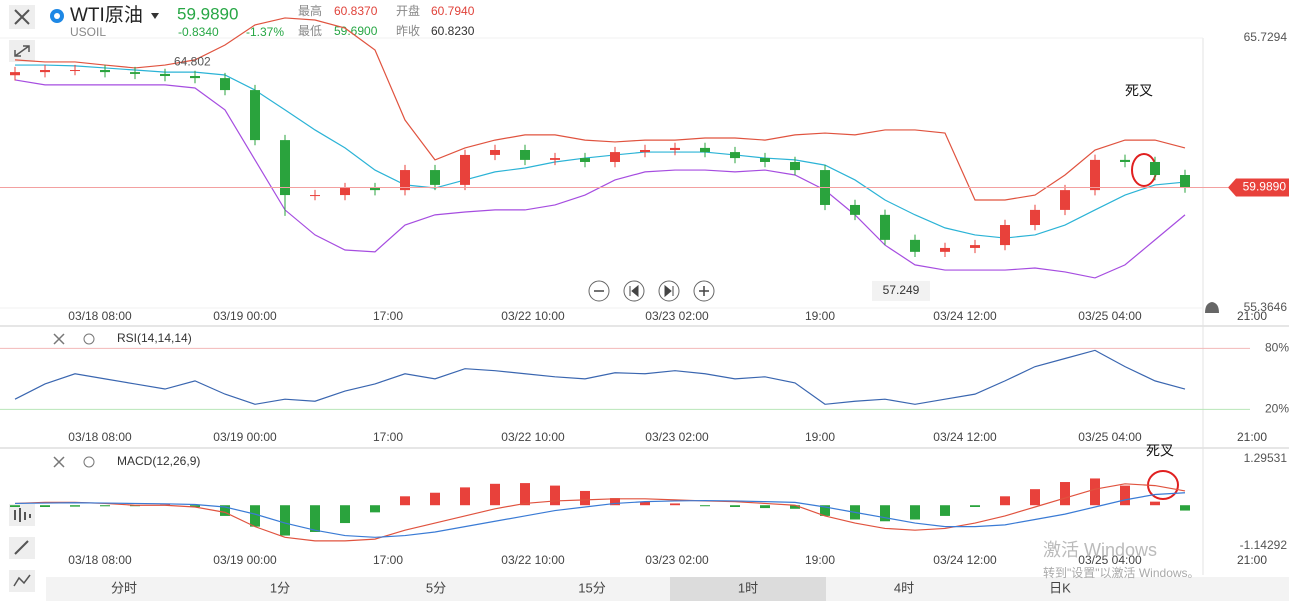 The height and width of the screenshot is (605, 1289). Describe the element at coordinates (1110, 316) in the screenshot. I see `x-tick-label: 03/25 04:00` at that location.